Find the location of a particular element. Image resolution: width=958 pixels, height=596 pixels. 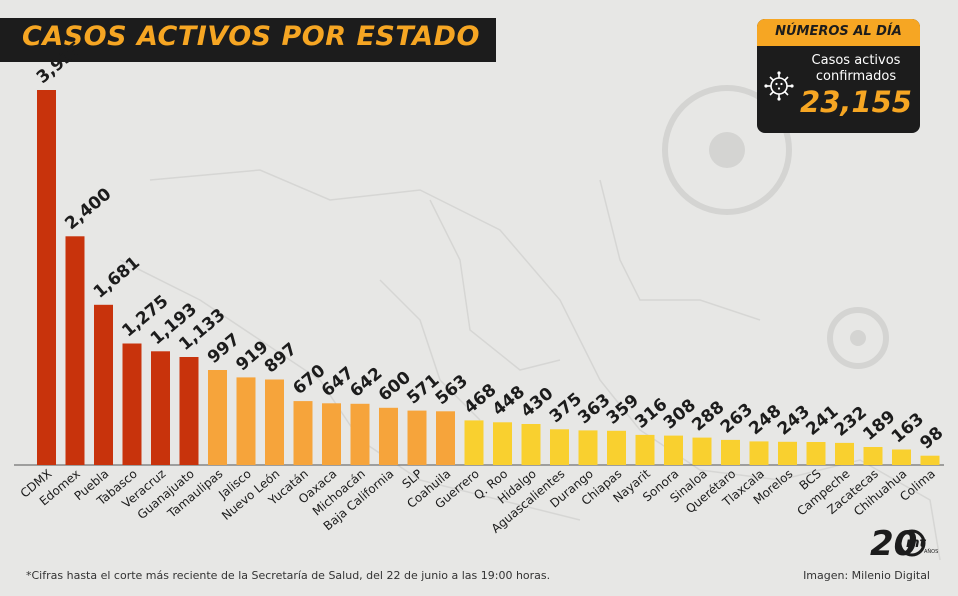

bar-value-label: 2,400 is located at coordinates (88, 209).